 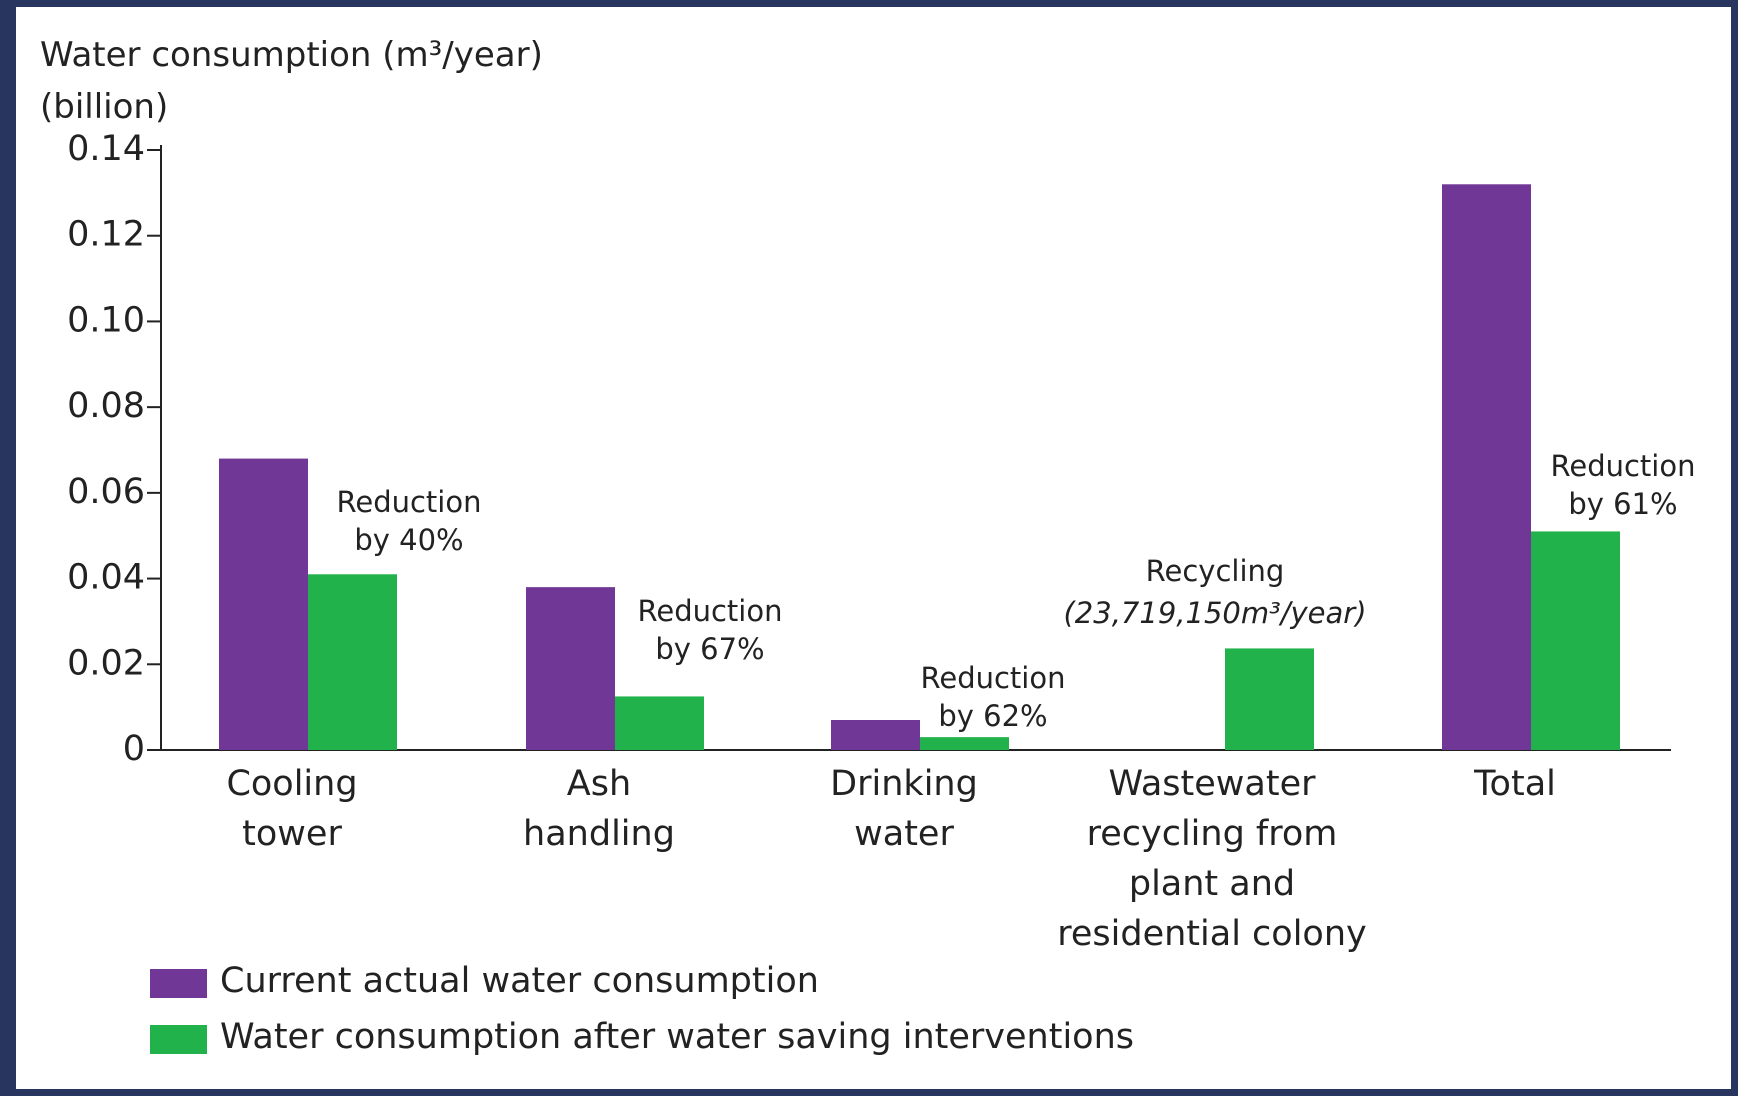 What do you see at coordinates (106, 492) in the screenshot?
I see `y-tick-label: 0.06` at bounding box center [106, 492].